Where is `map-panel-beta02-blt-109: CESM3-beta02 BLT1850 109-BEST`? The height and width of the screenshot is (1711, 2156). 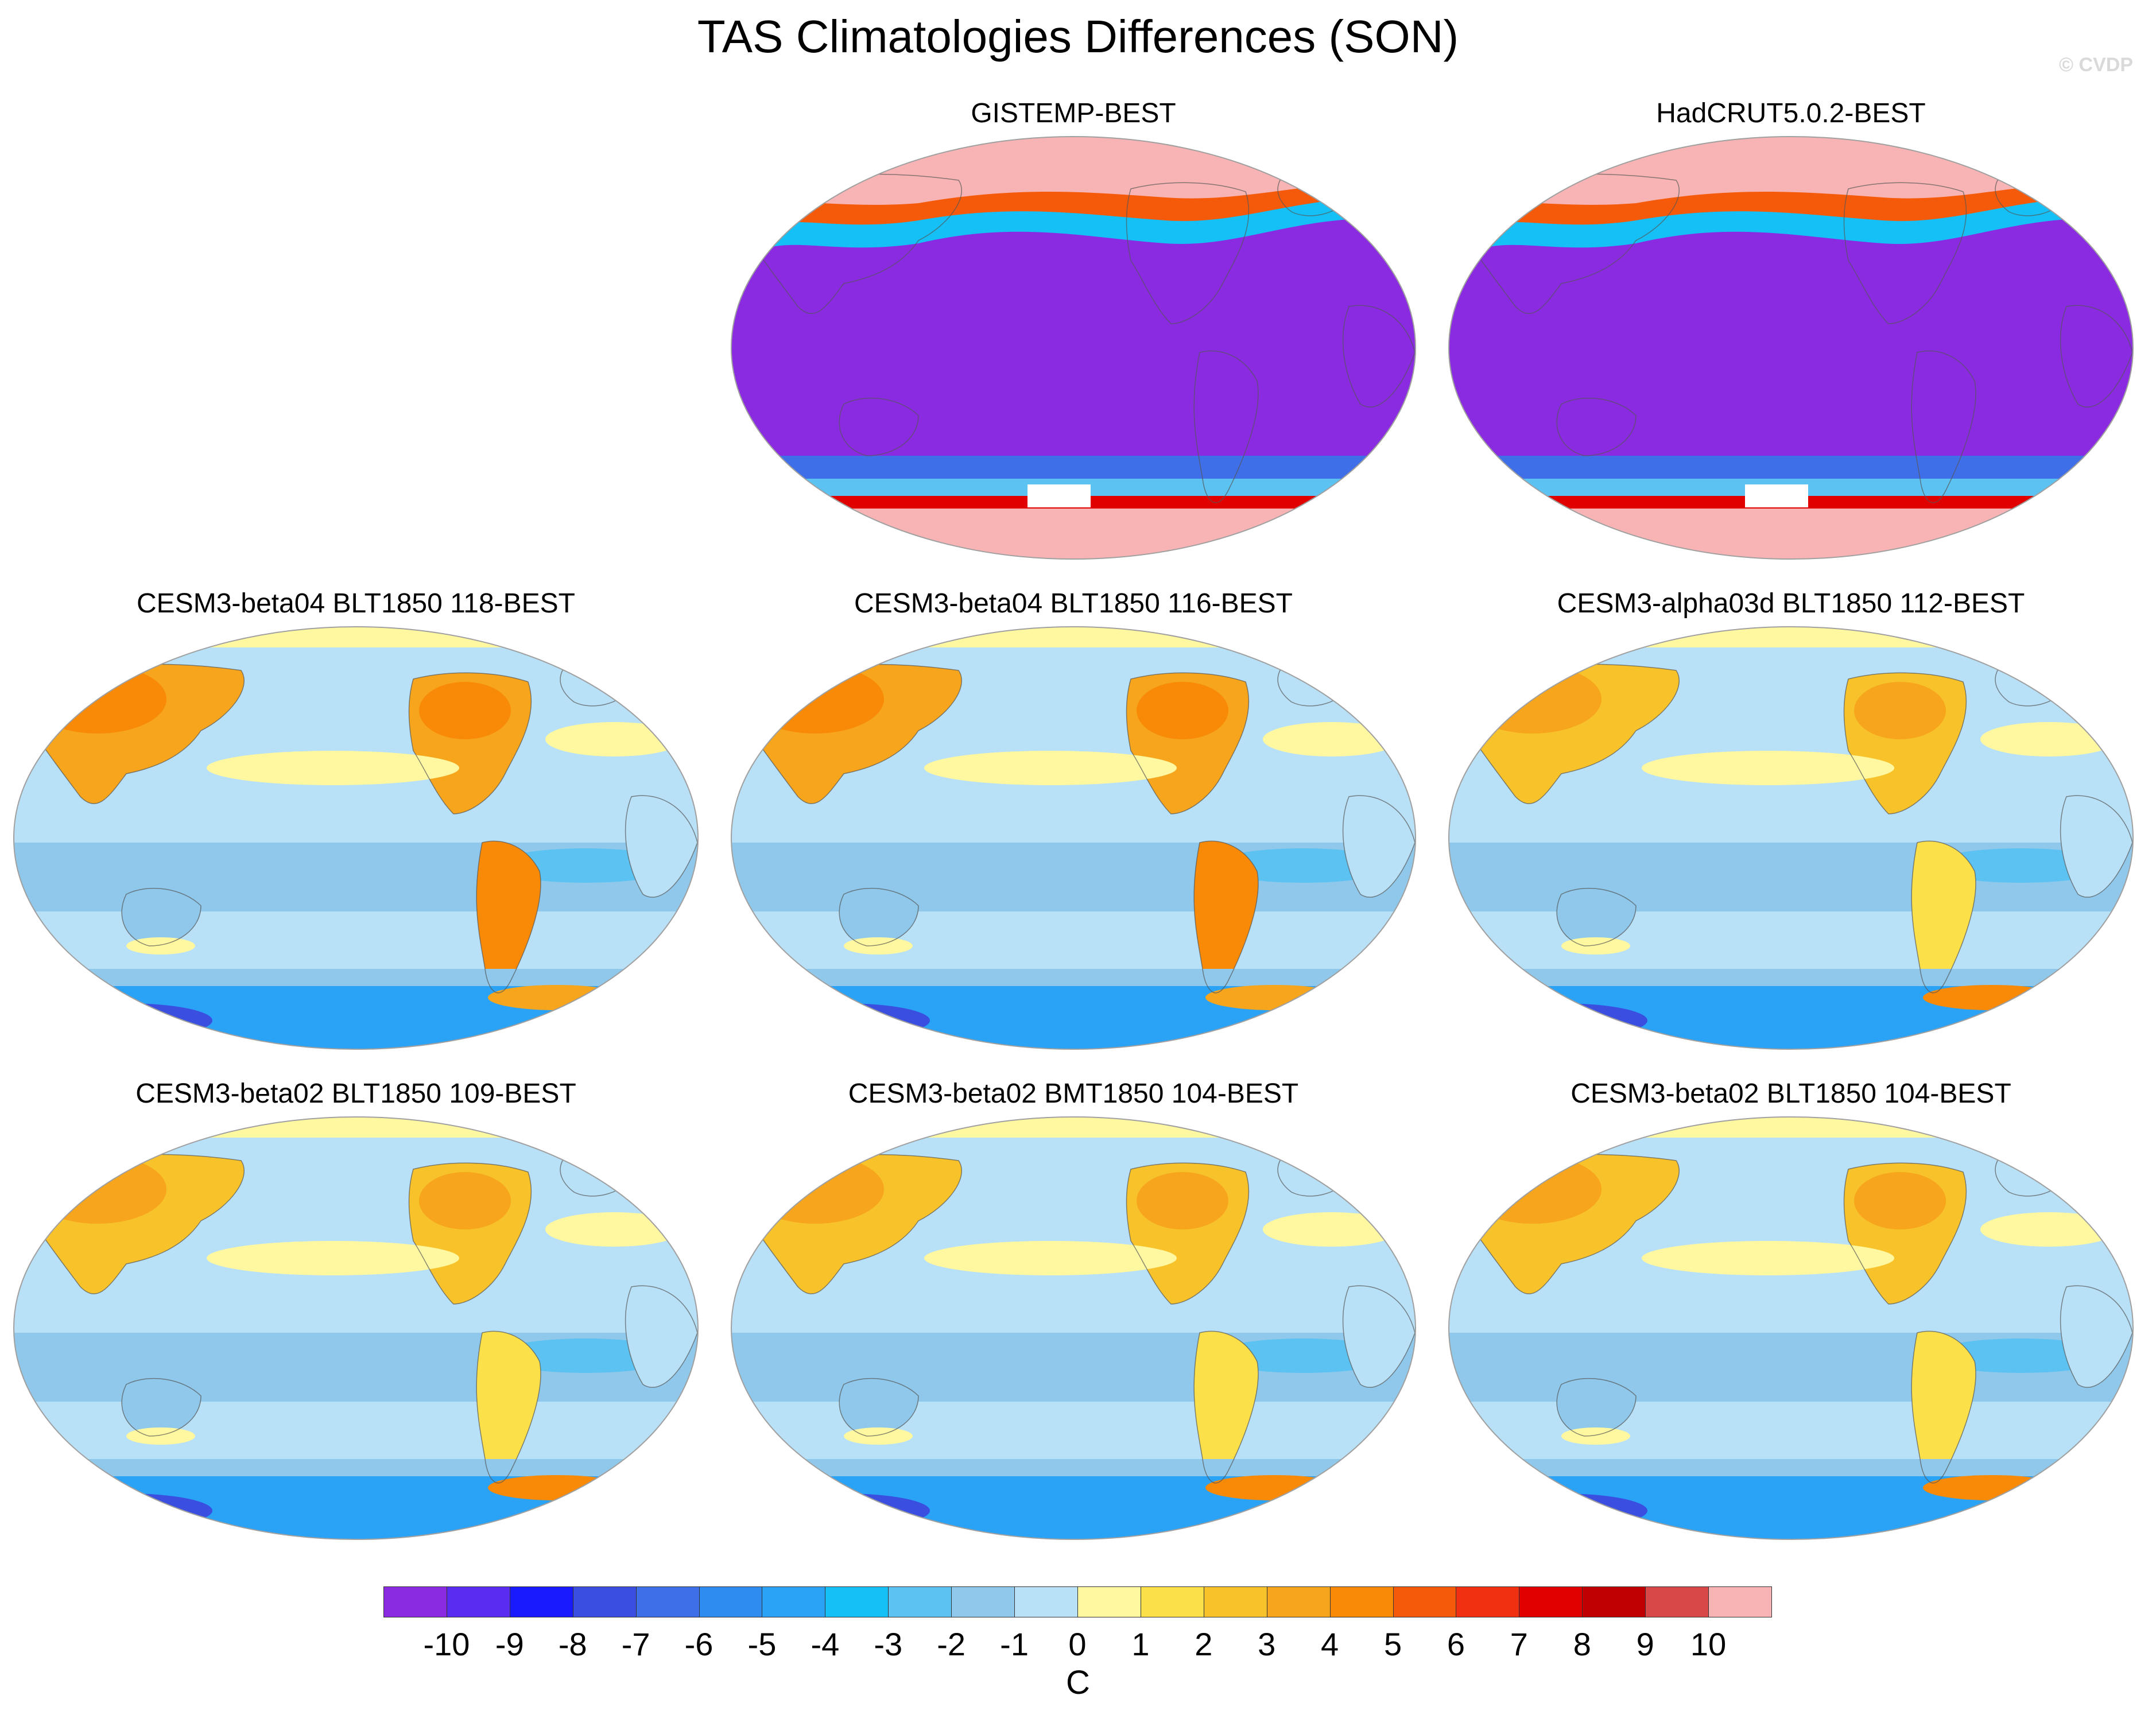
map-panel-beta02-blt-109: CESM3-beta02 BLT1850 109-BEST is located at coordinates (356, 1319).